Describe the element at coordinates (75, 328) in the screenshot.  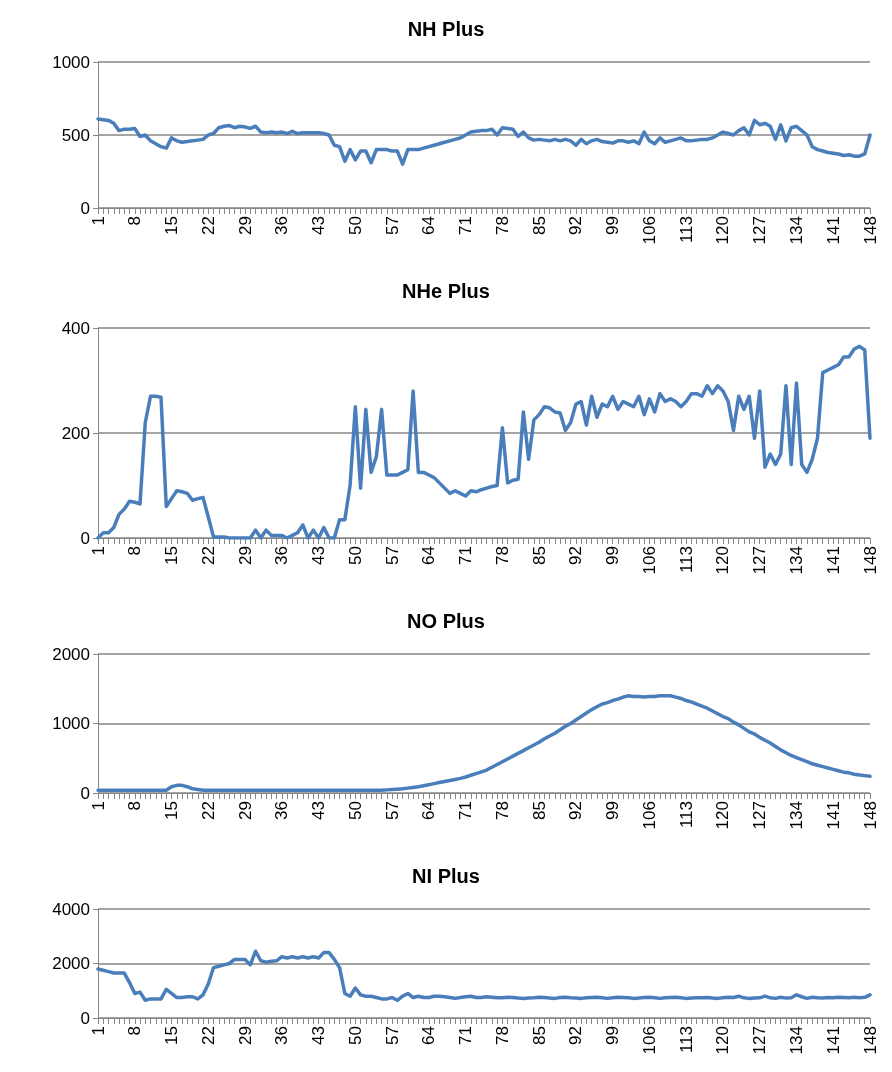
I see `y-tick-label: 400` at that location.